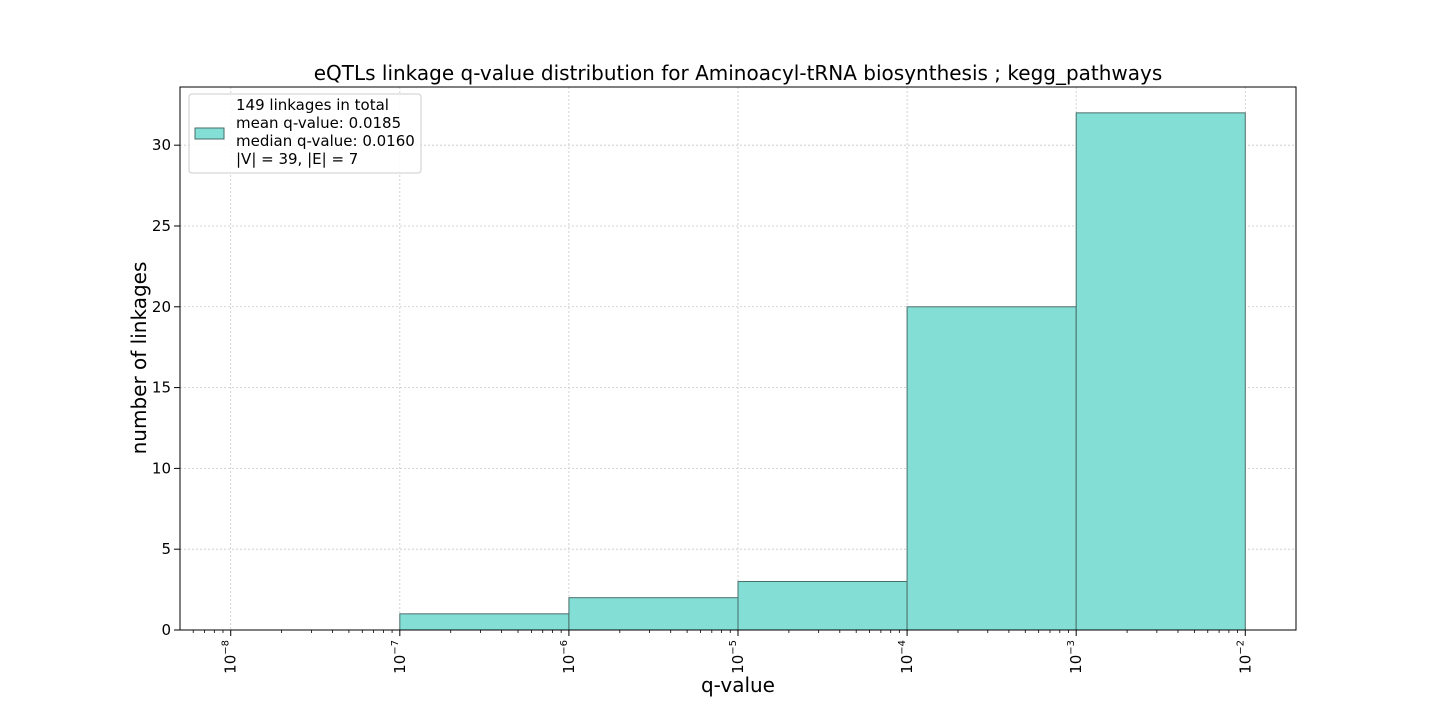 This screenshot has width=1440, height=720. I want to click on y-tick-label: 10, so click(161, 468).